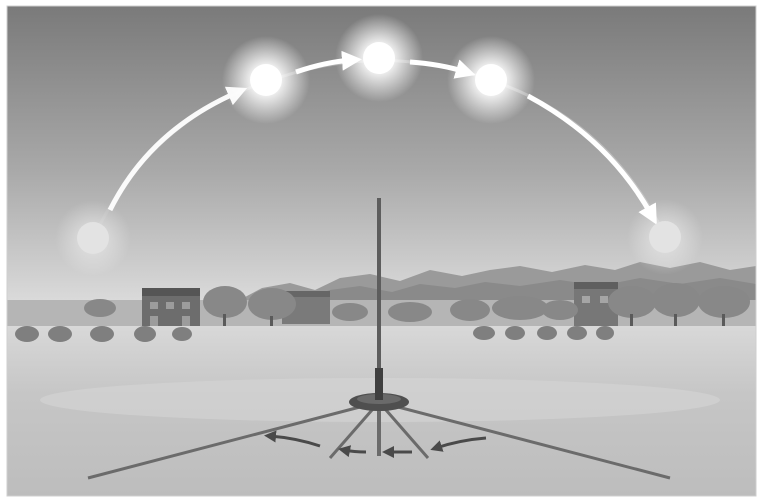 The image size is (760, 501). What do you see at coordinates (417, 302) in the screenshot?
I see `tree-line` at bounding box center [417, 302].